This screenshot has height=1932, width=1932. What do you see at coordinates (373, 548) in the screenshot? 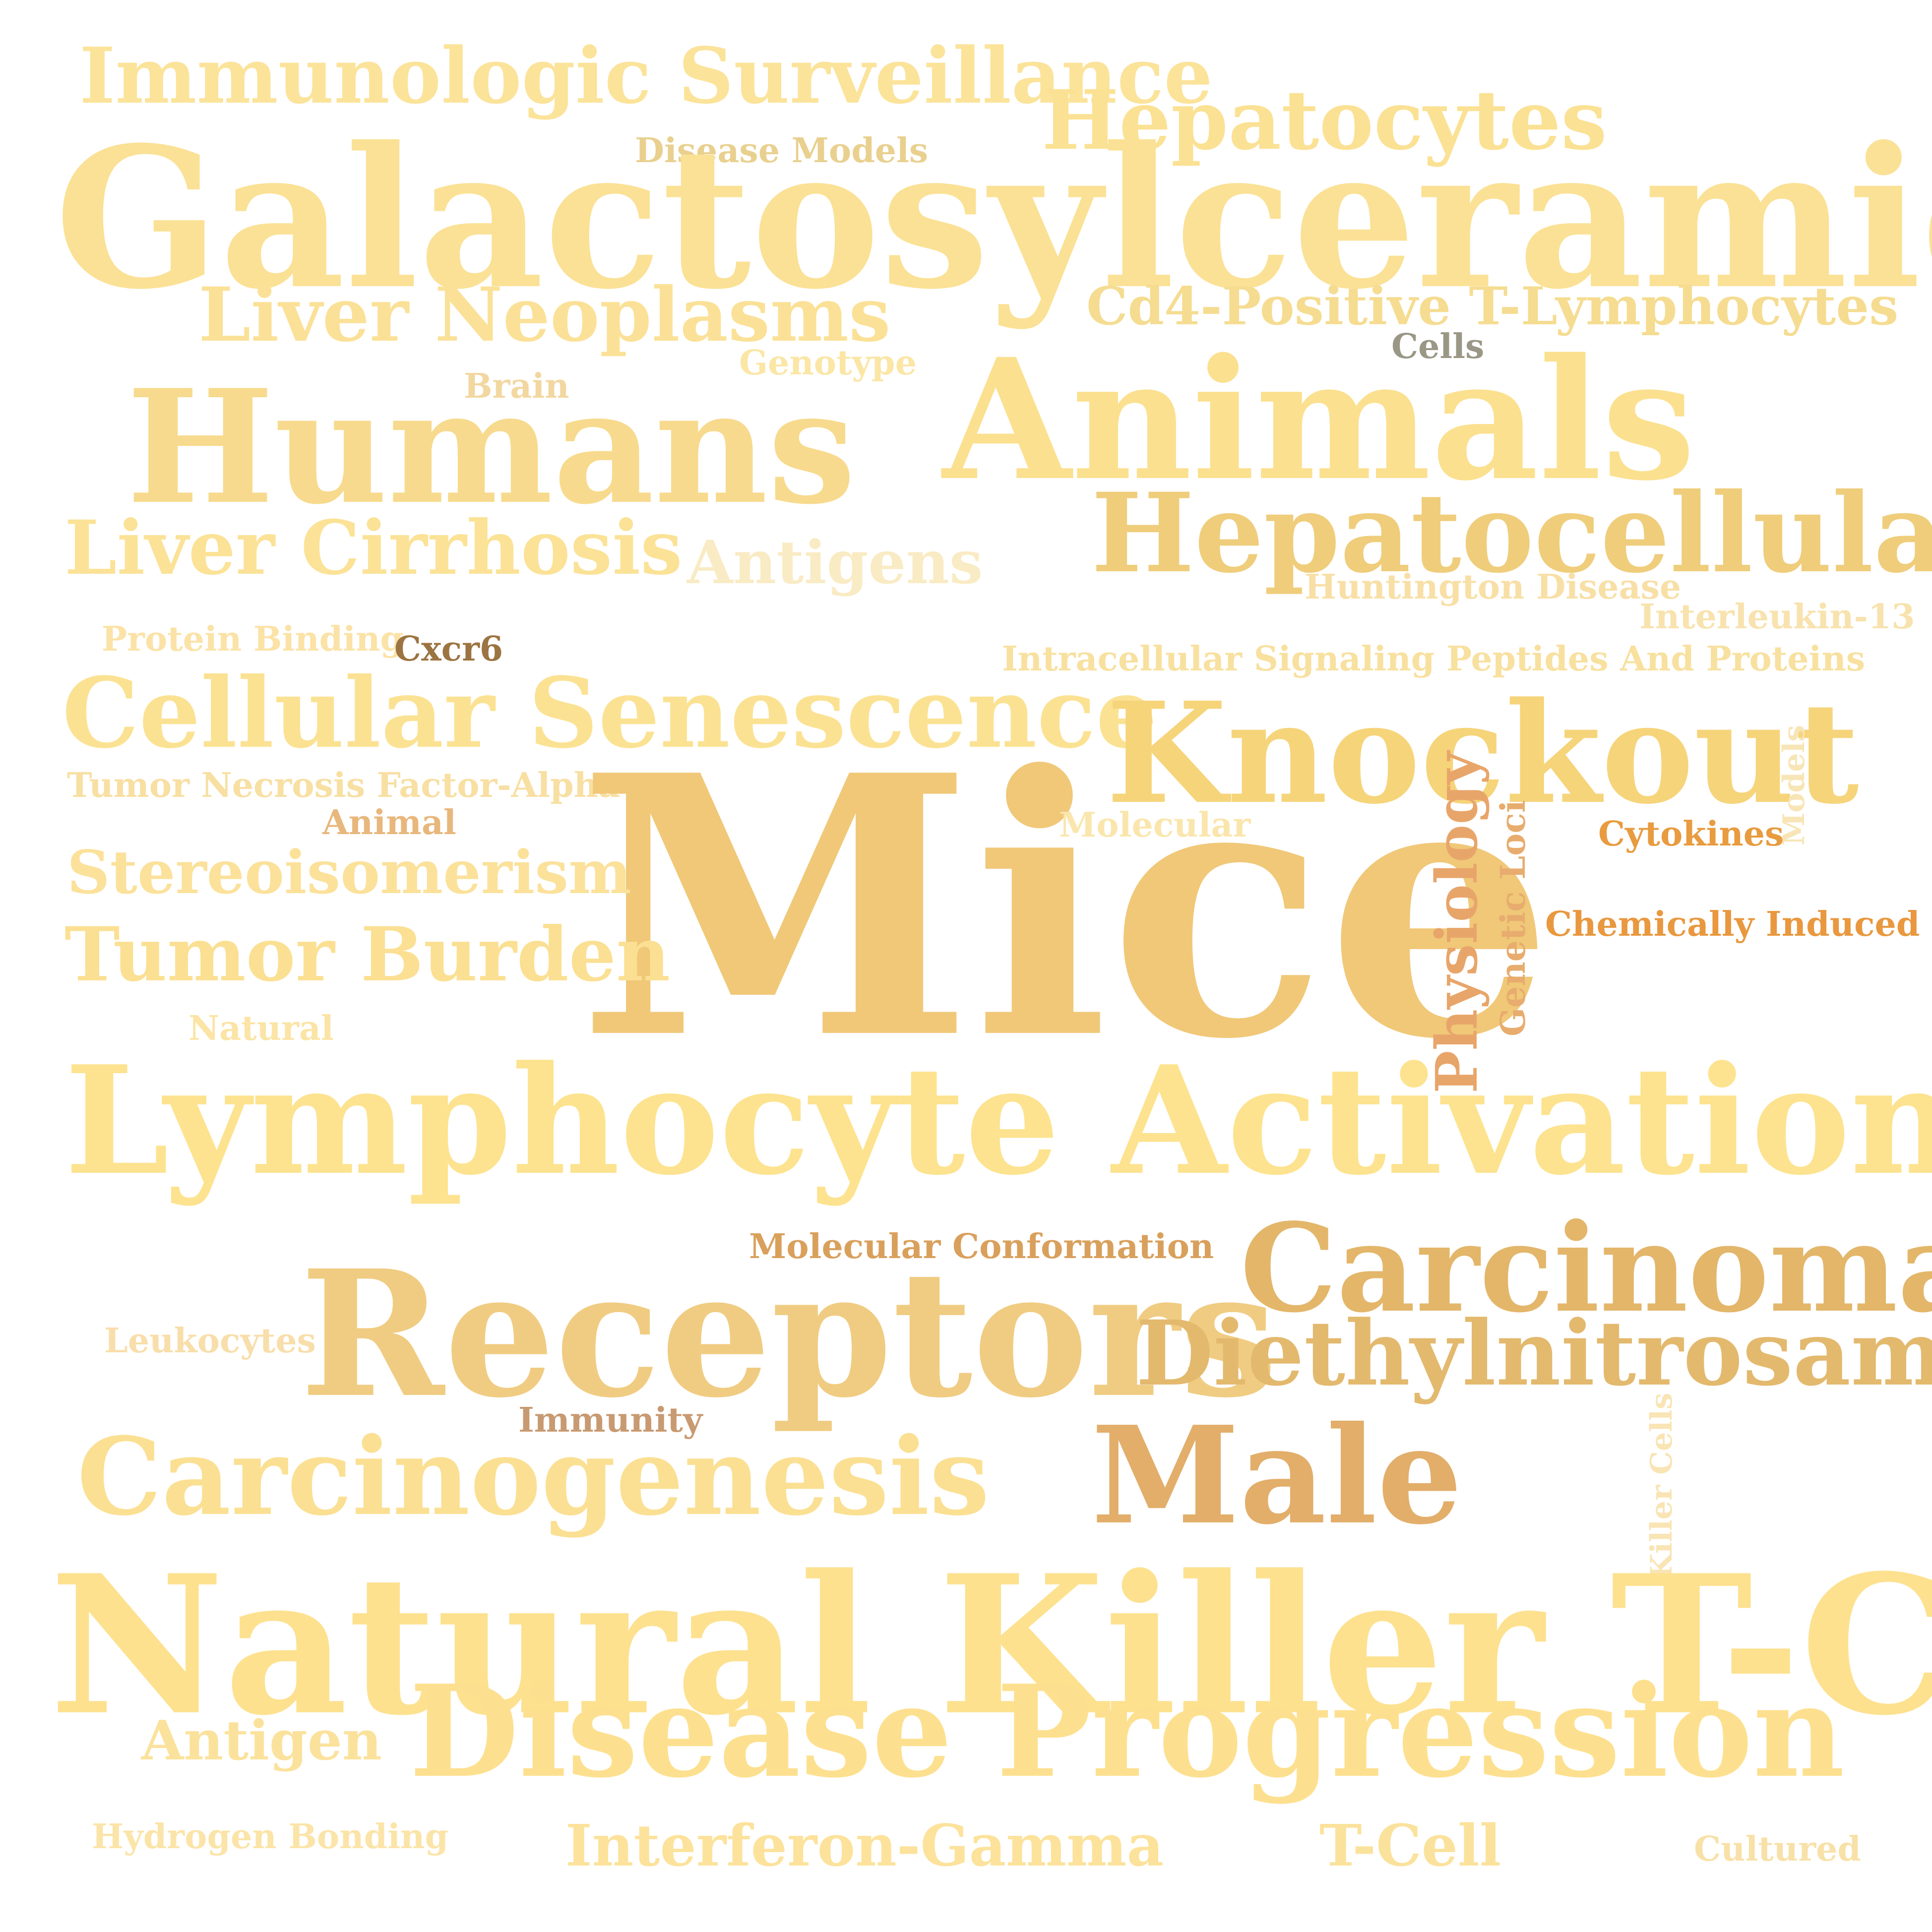
I see `word: Liver Cirrhosis` at bounding box center [373, 548].